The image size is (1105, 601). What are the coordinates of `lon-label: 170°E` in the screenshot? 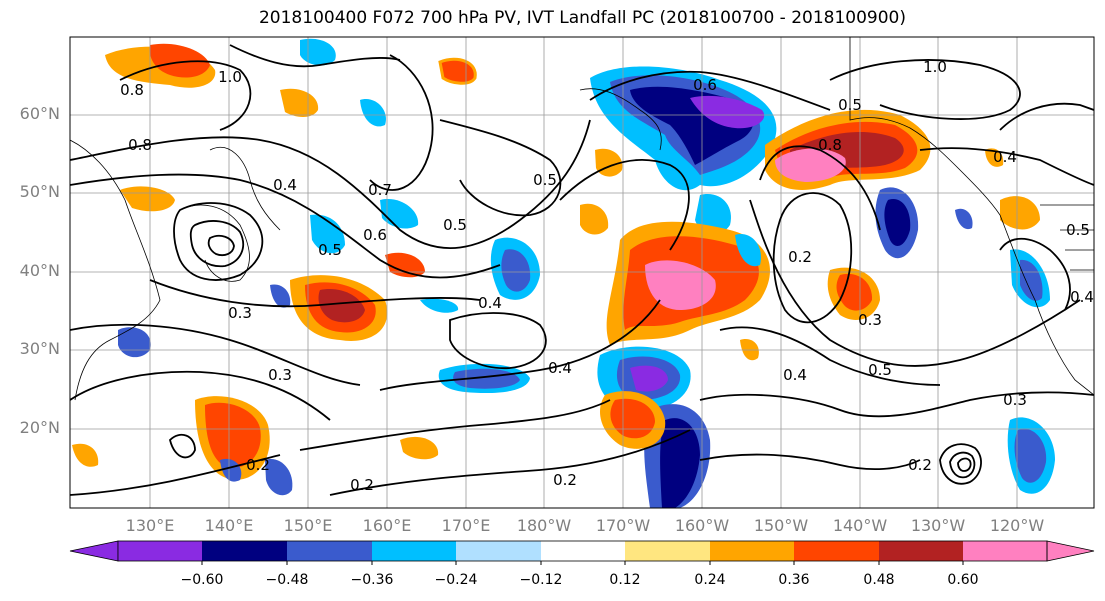 It's located at (466, 525).